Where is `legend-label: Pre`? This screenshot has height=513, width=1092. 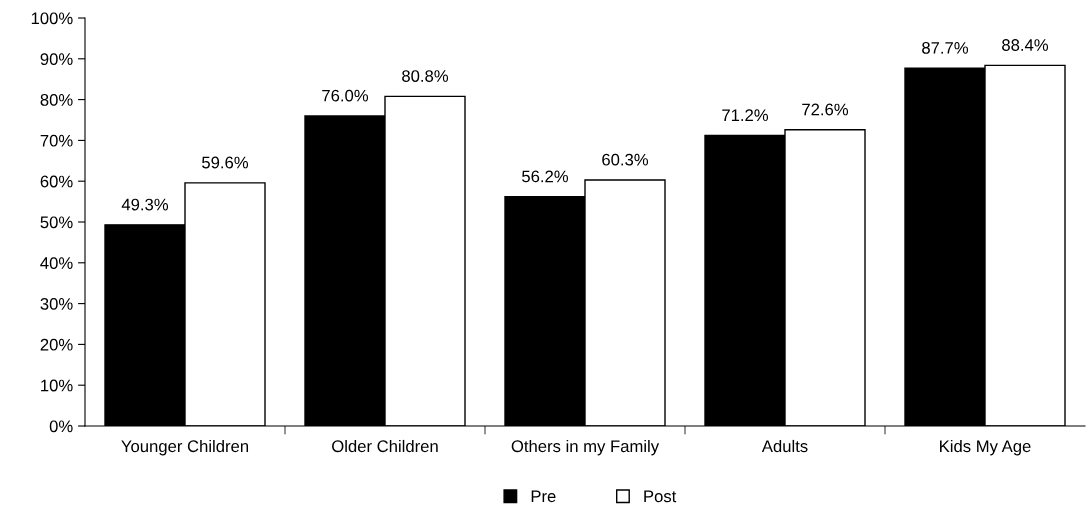 legend-label: Pre is located at coordinates (543, 496).